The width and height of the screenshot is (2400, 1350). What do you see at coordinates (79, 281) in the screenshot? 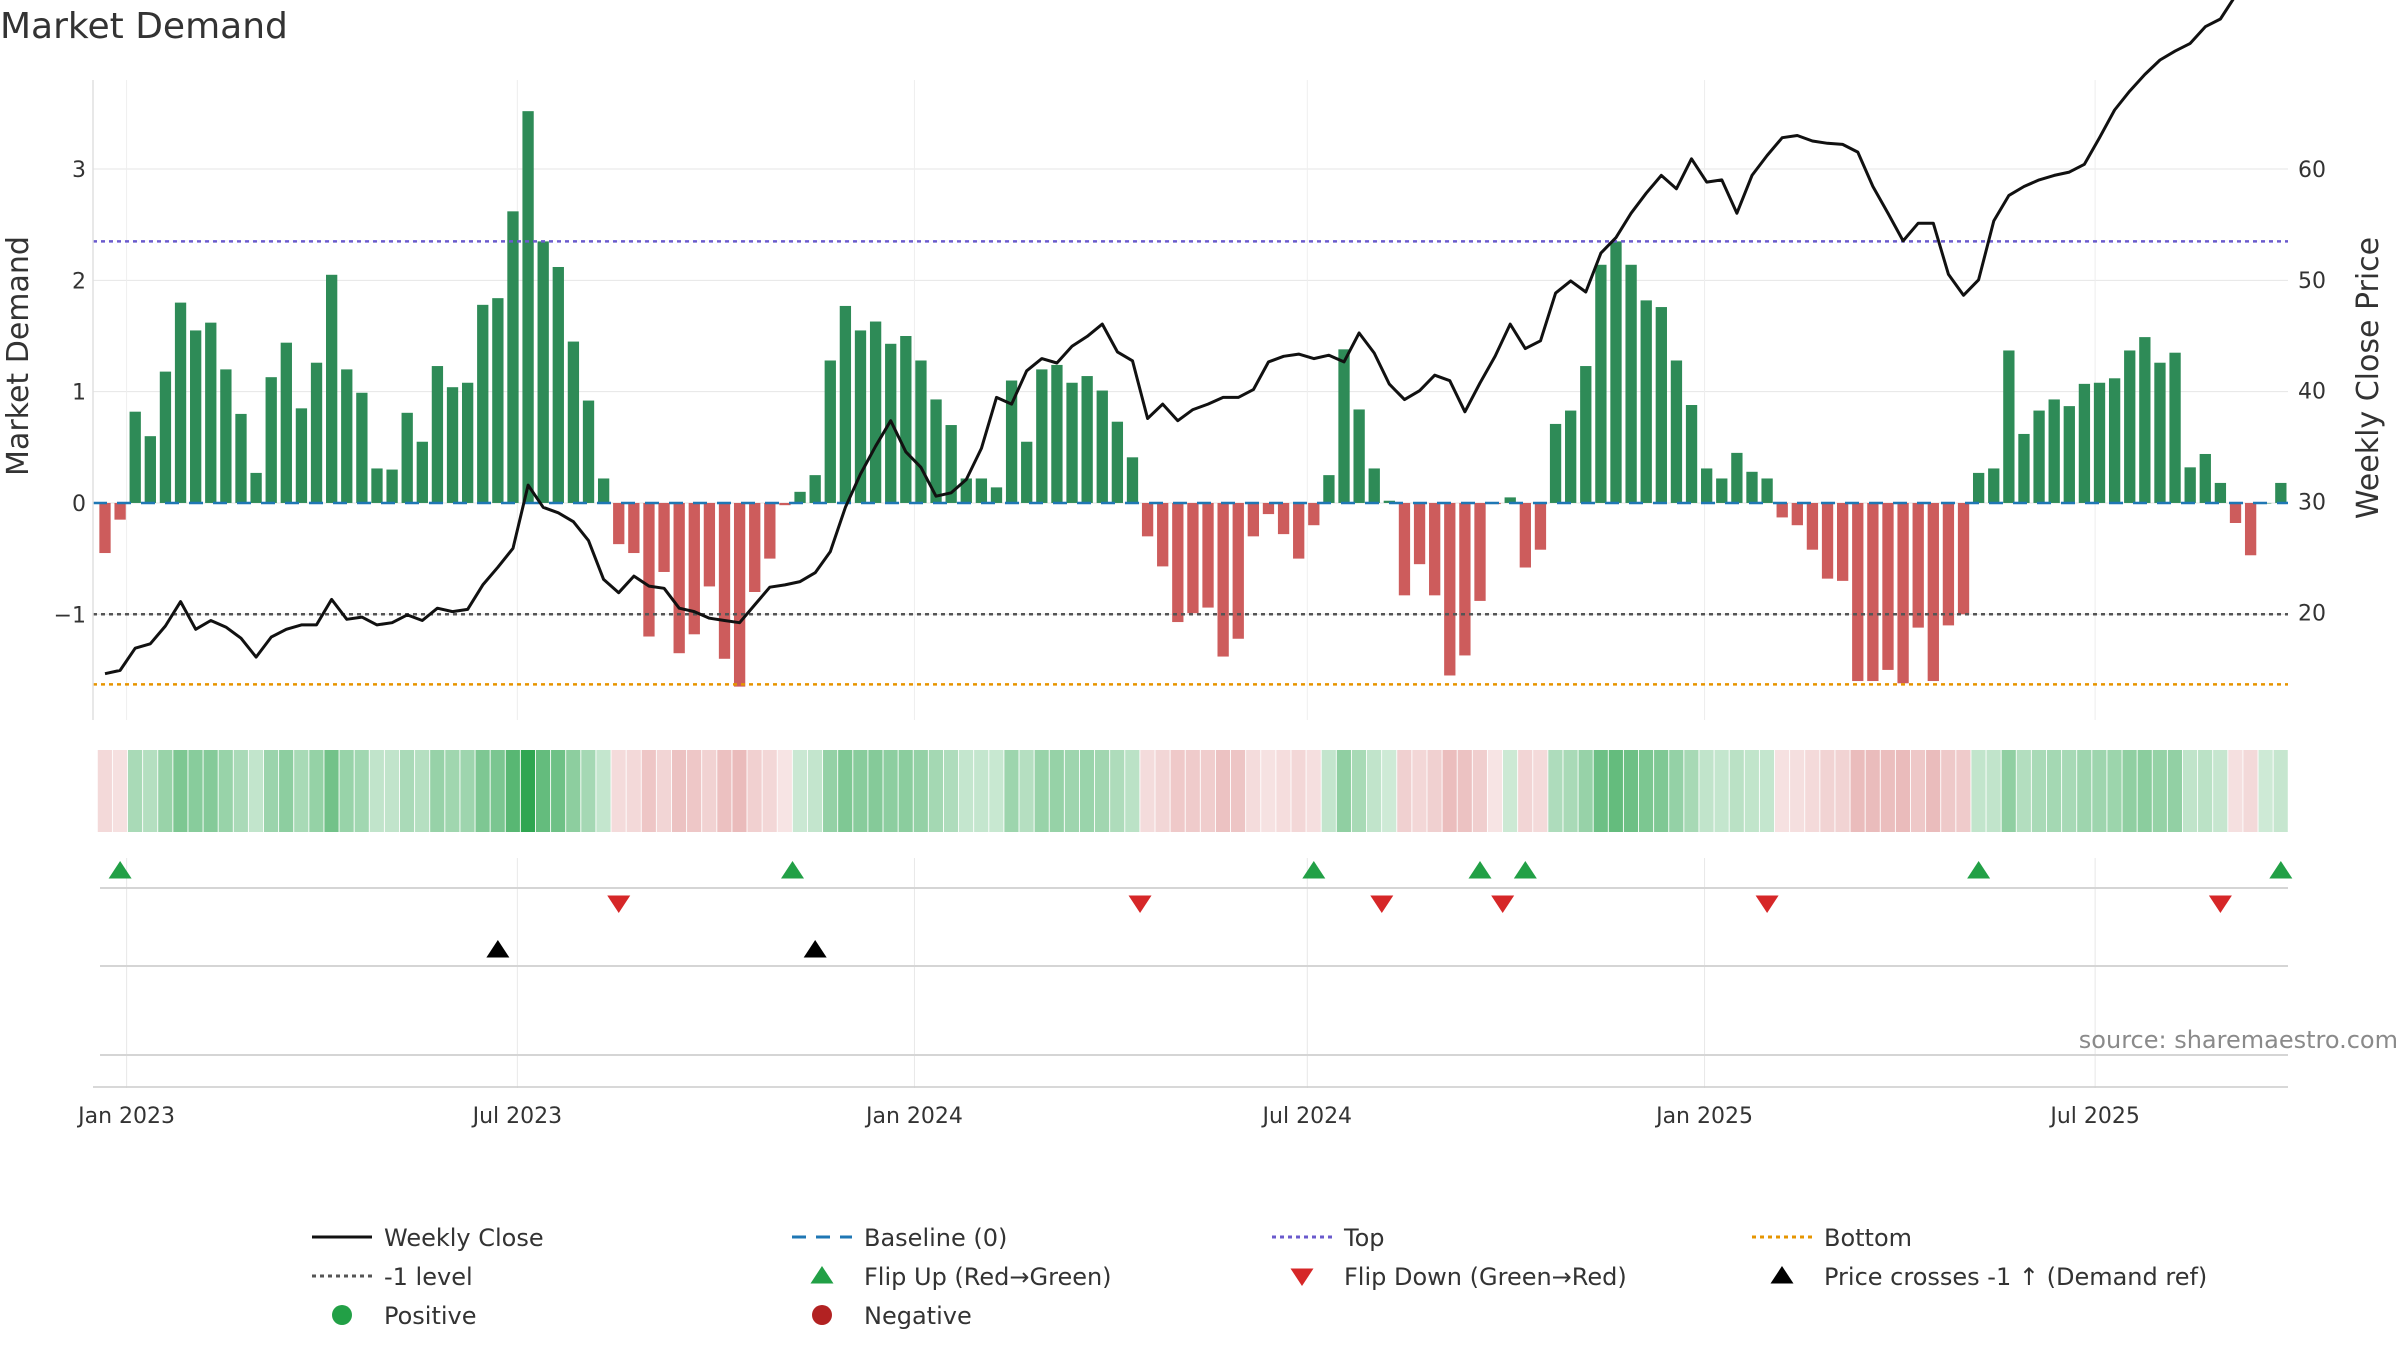
I see `y-tick-label: 2` at bounding box center [79, 281].